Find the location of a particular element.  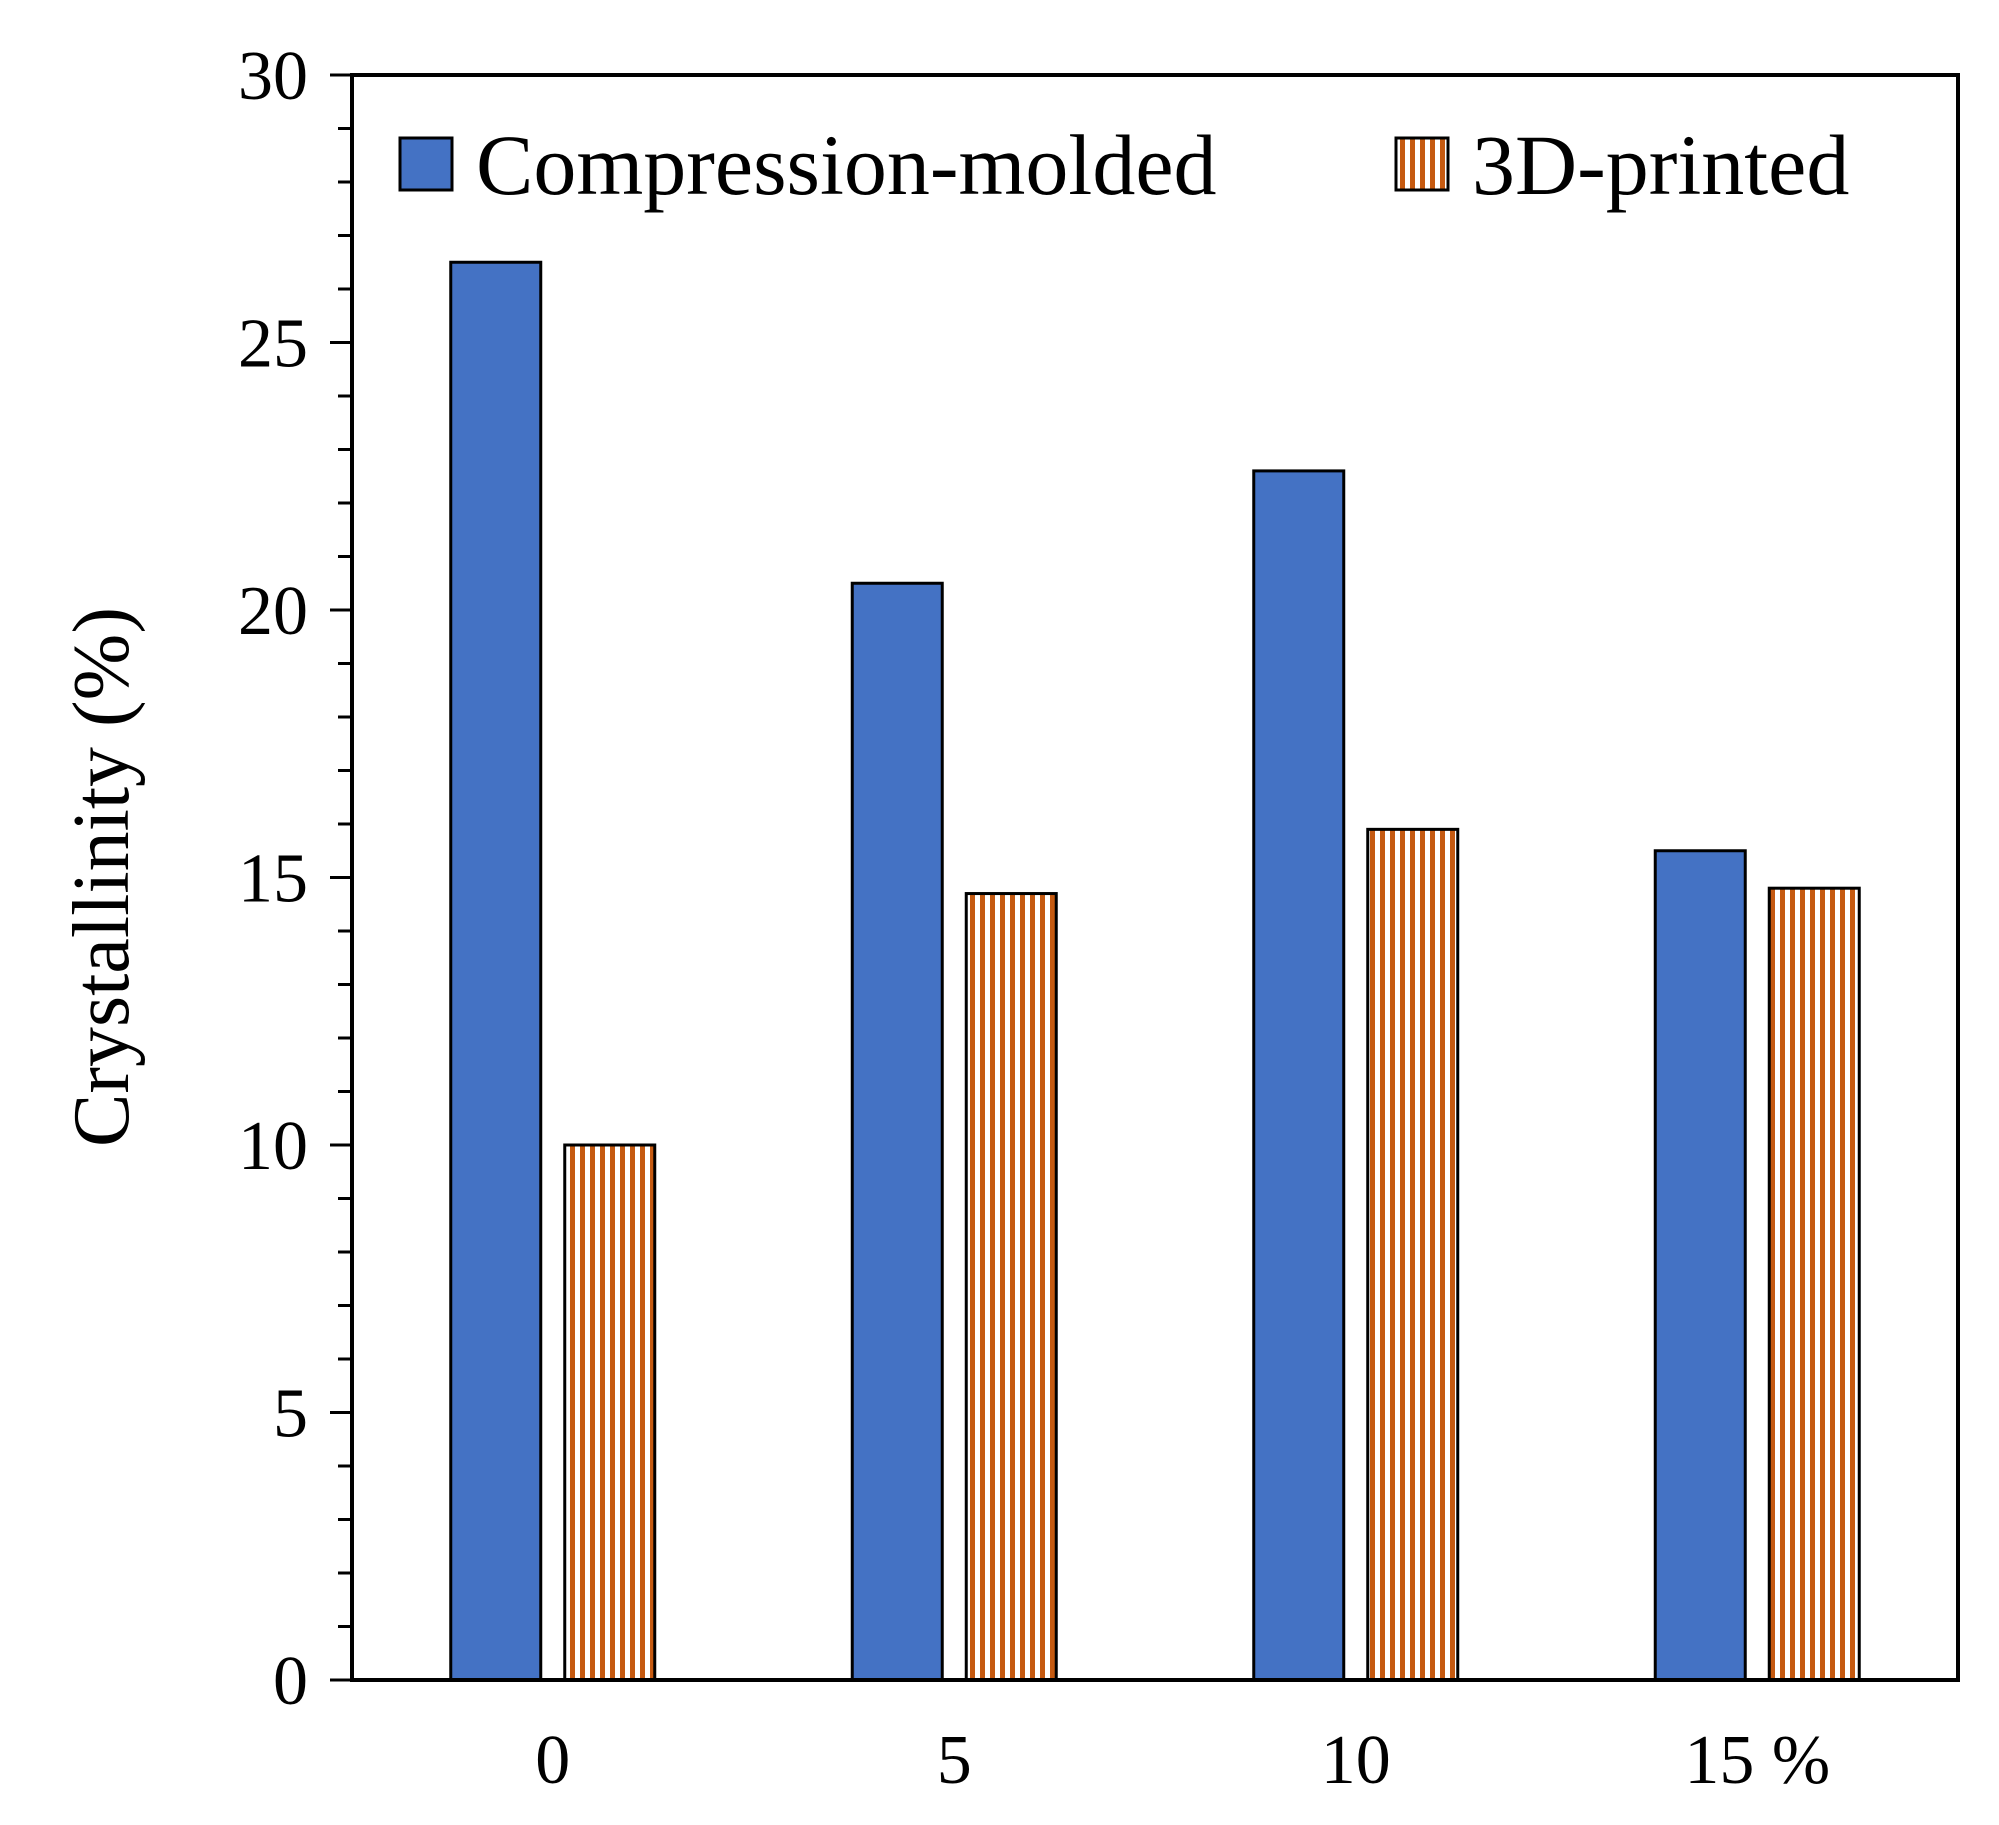

y-axis-tick-labels: 0 5 10 15 20 25 30 is located at coordinates (273, 879).